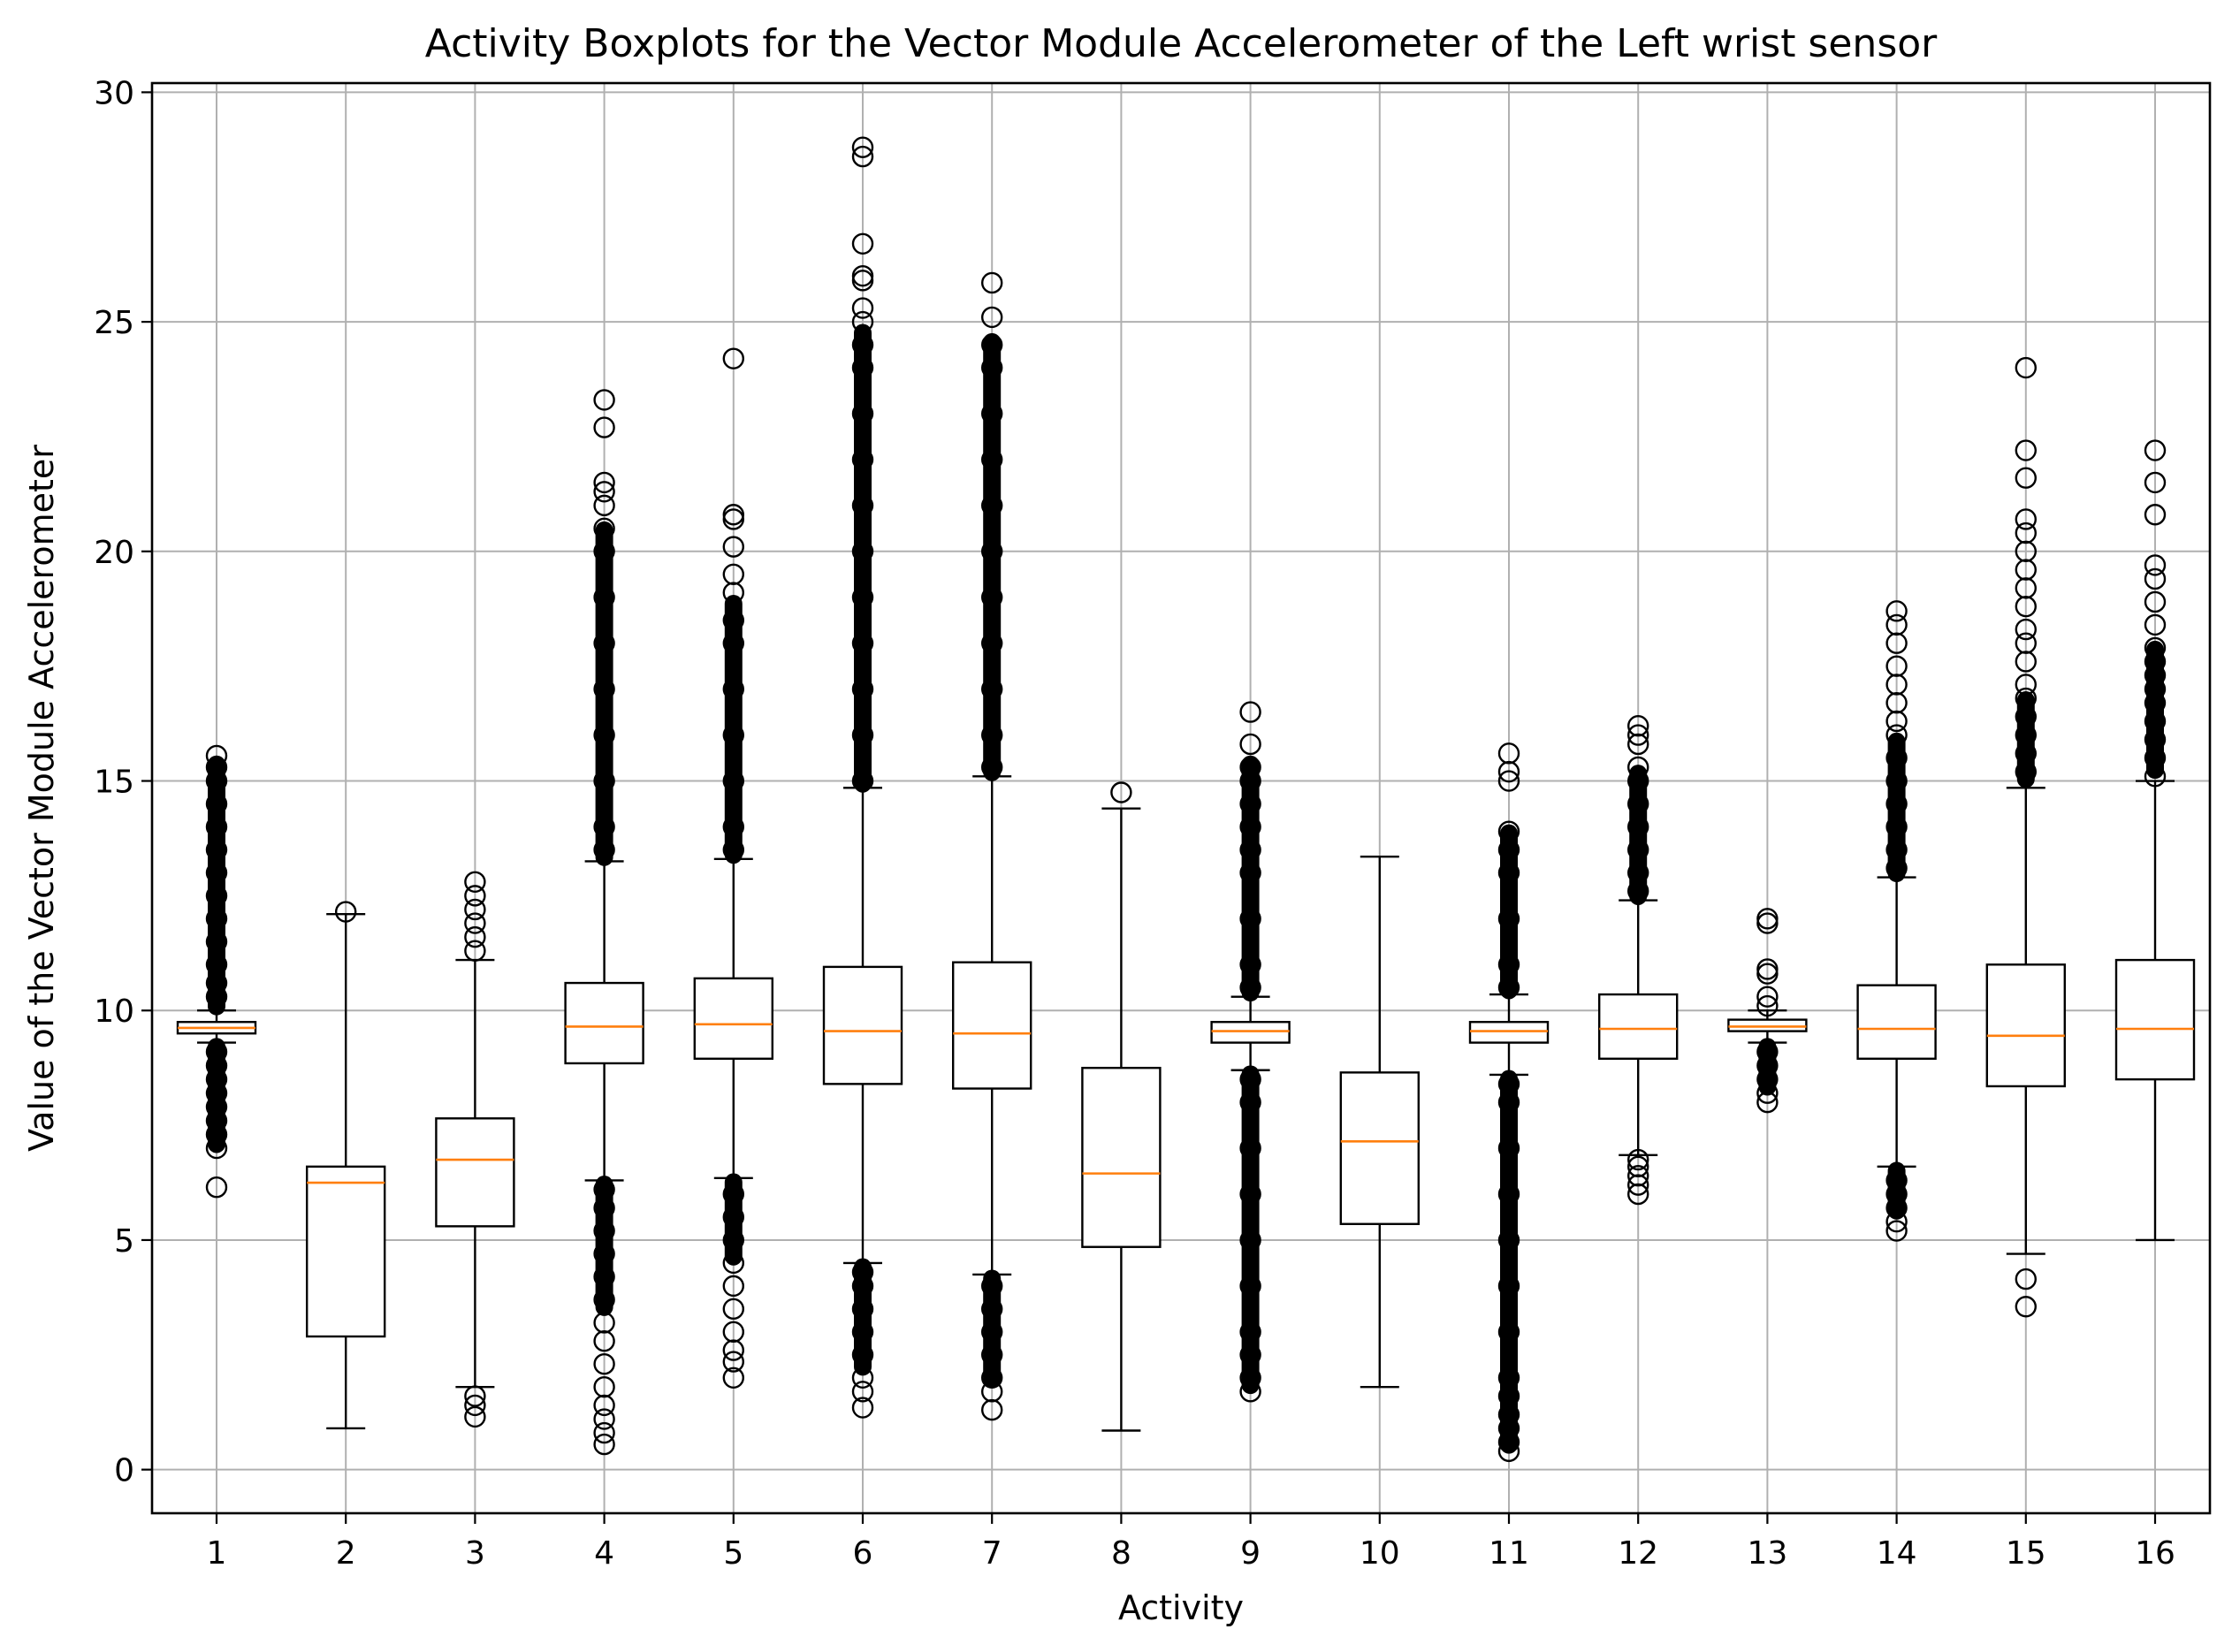 Image resolution: width=2232 pixels, height=1652 pixels. What do you see at coordinates (114, 93) in the screenshot?
I see `y-tick-label: 30` at bounding box center [114, 93].